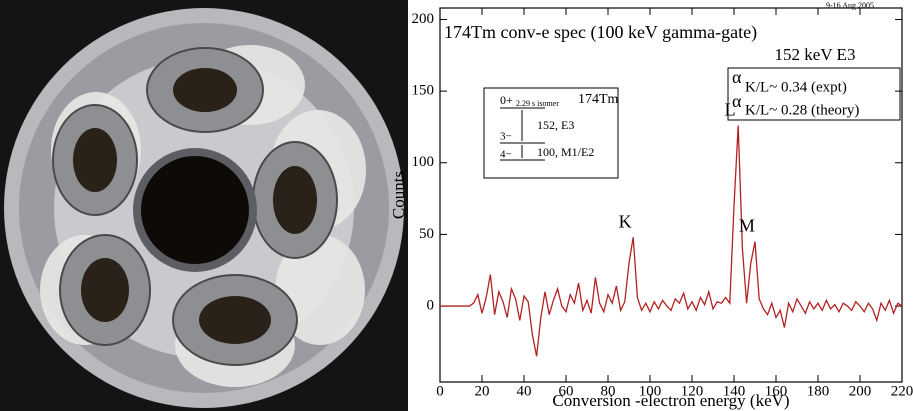  What do you see at coordinates (566, 391) in the screenshot?
I see `x-tick-label: 60` at bounding box center [566, 391].